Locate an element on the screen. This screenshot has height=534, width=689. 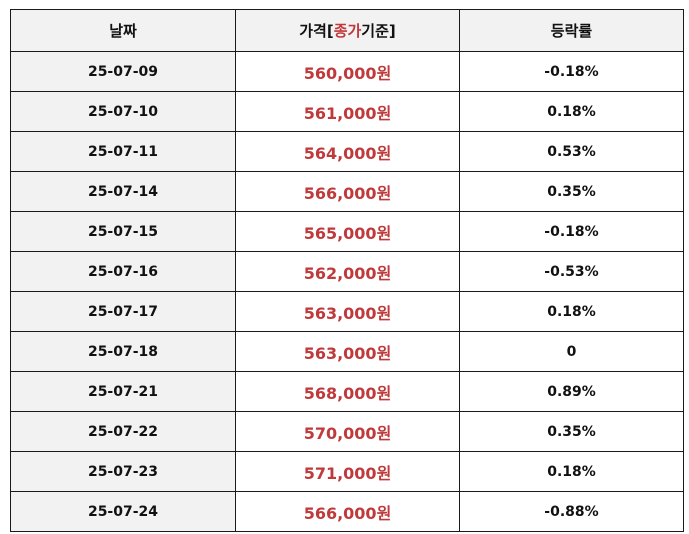
price-cell: 560,000원 is located at coordinates (347, 71).